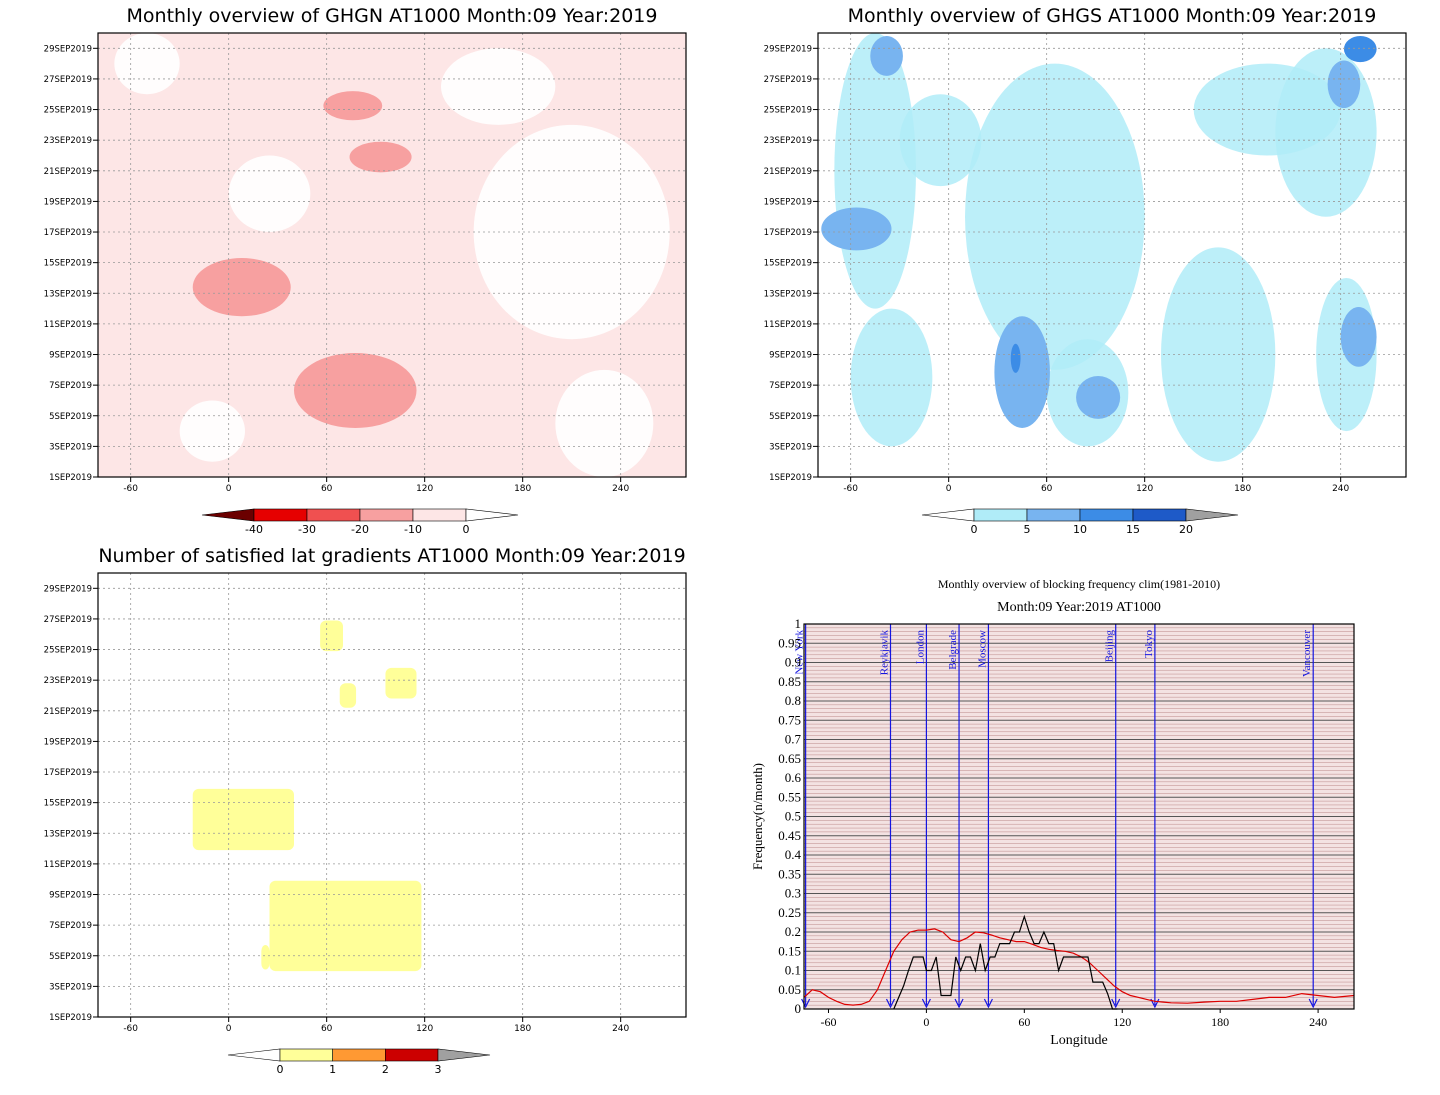  I want to click on y-tick-label: 3SEP2019, so click(70, 987).